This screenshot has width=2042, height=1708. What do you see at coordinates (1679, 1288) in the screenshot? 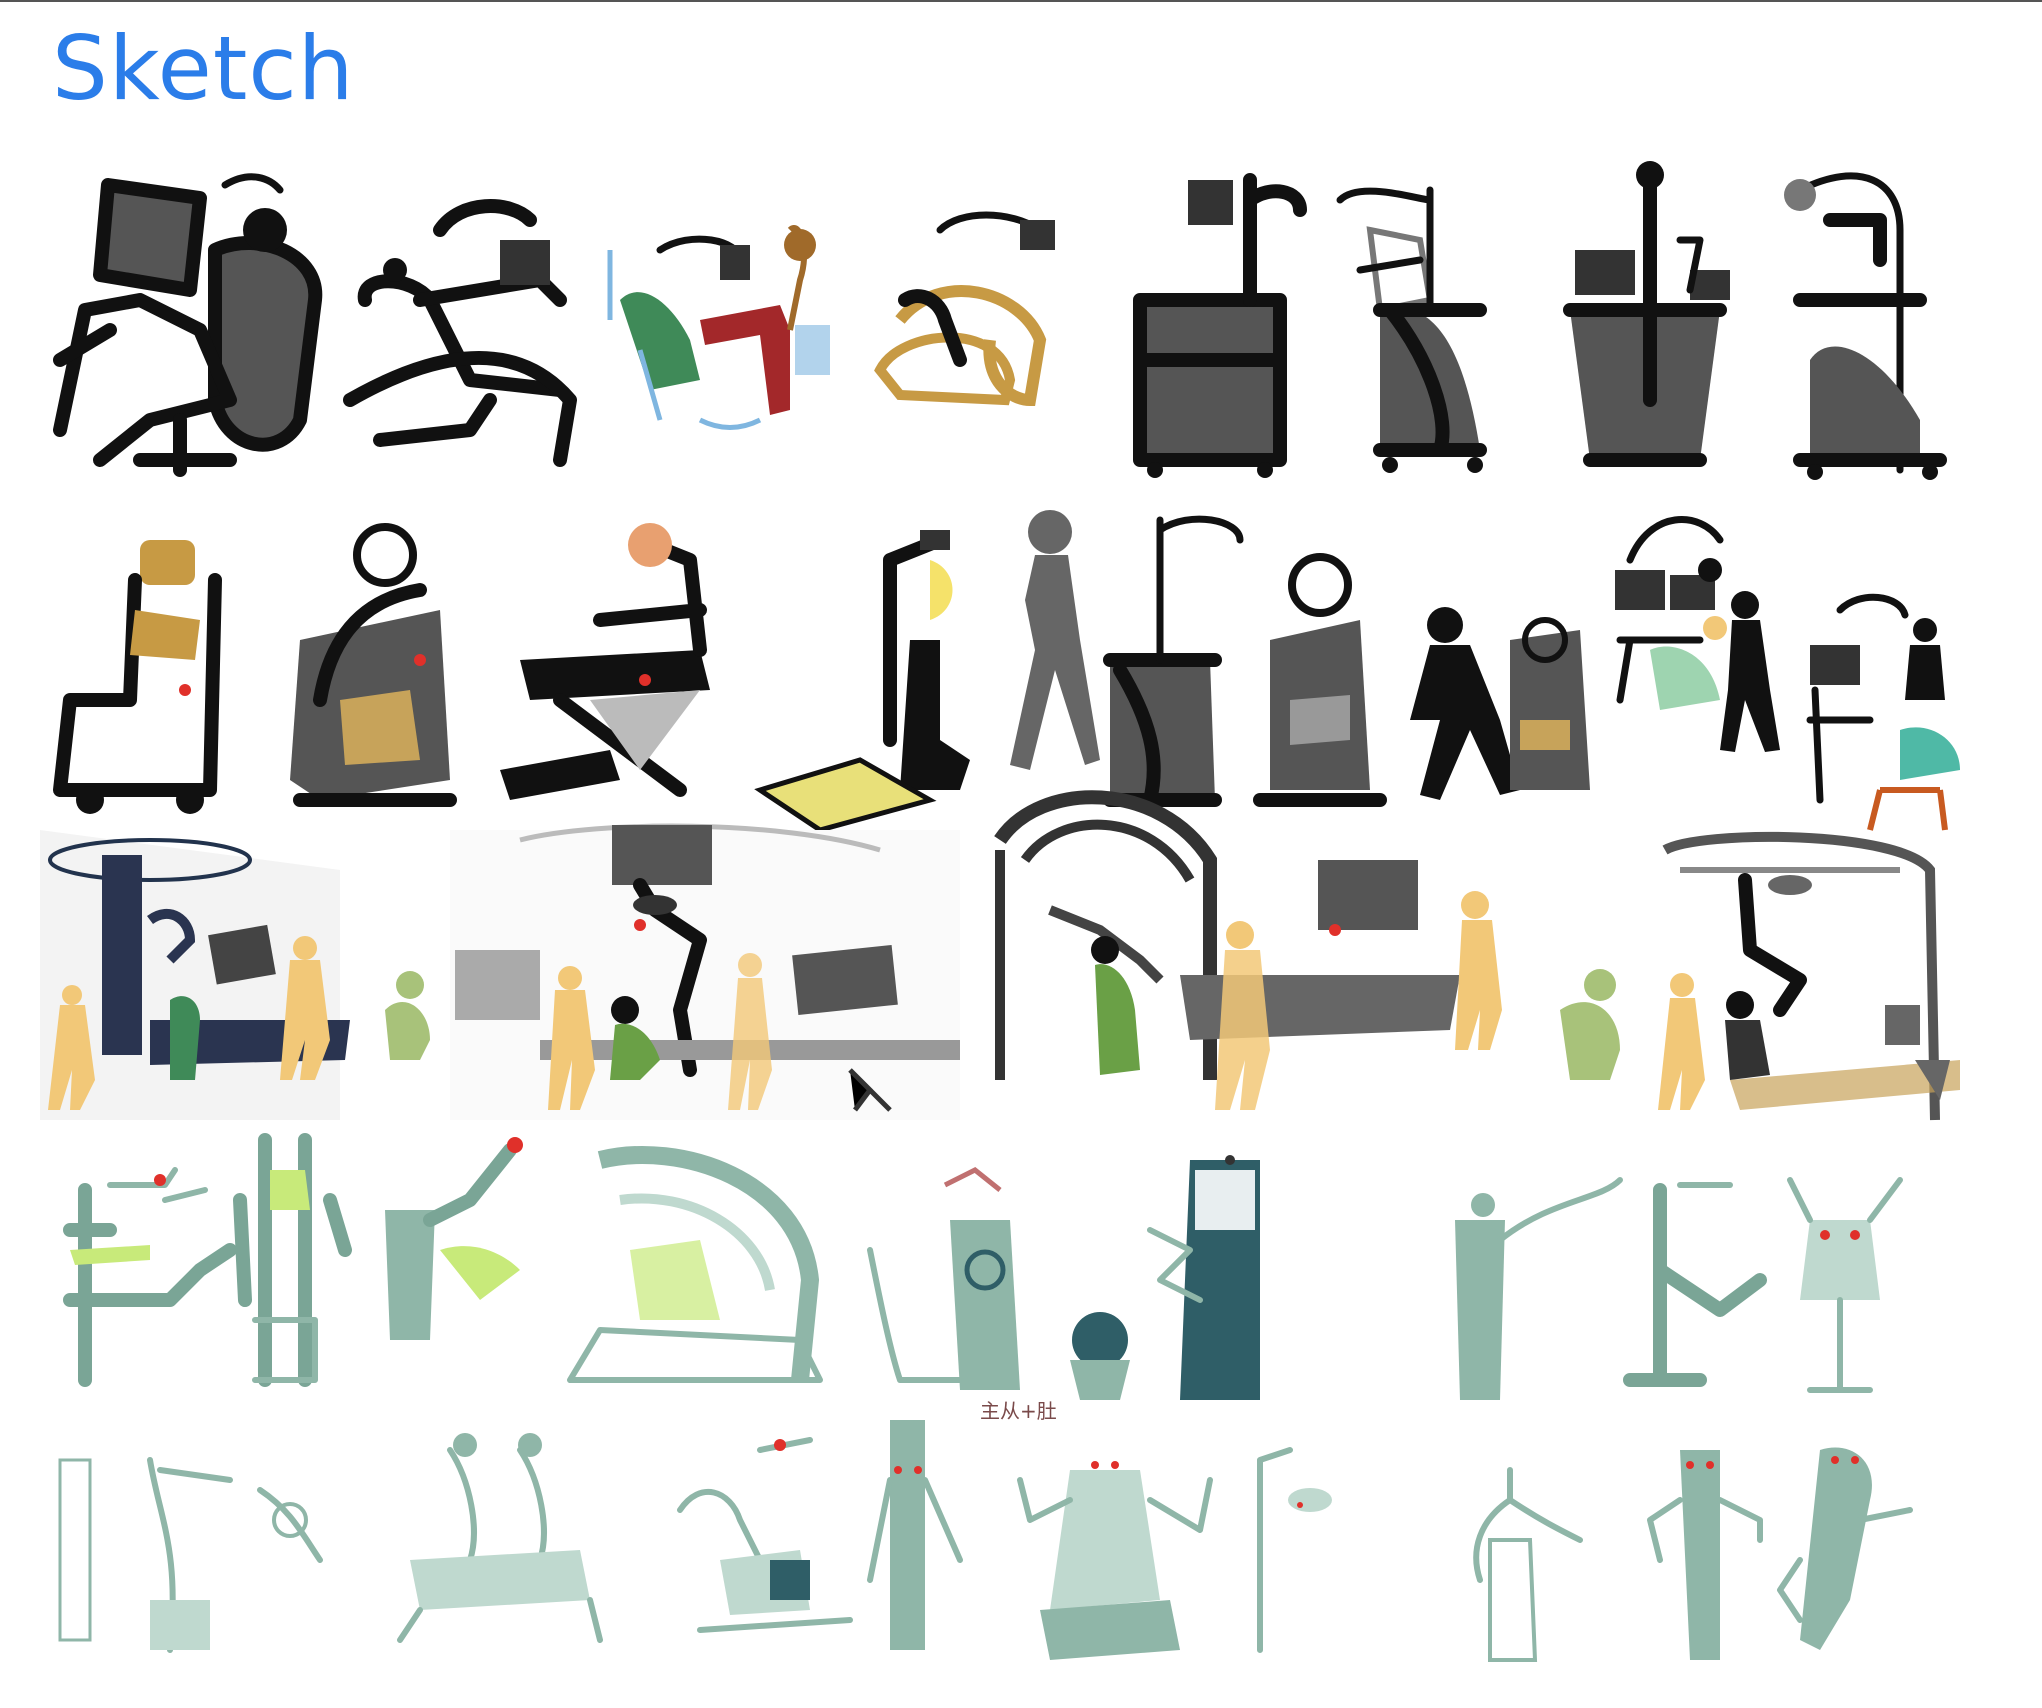
I see `sketch-three-robots` at bounding box center [1679, 1288].